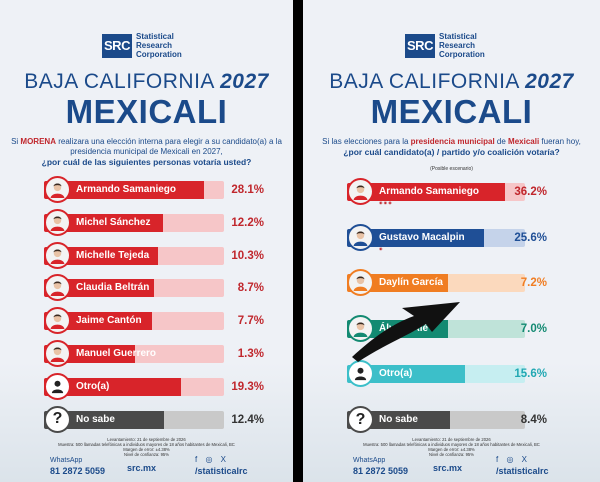  What do you see at coordinates (533, 283) in the screenshot?
I see `value-label: 7.2%` at bounding box center [533, 283].